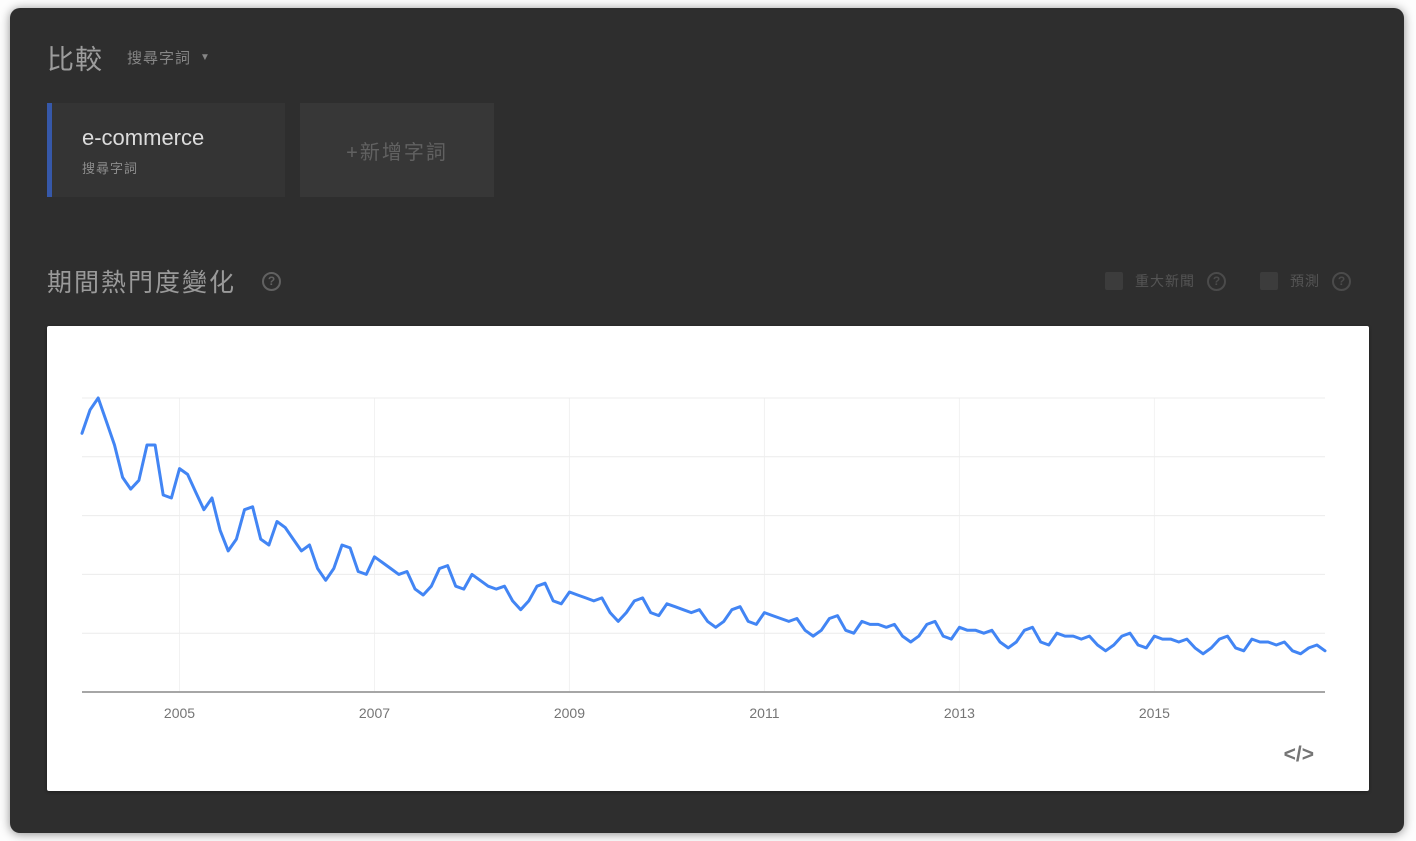 This screenshot has height=841, width=1416. What do you see at coordinates (143, 137) in the screenshot?
I see `term-name: e-commerce` at bounding box center [143, 137].